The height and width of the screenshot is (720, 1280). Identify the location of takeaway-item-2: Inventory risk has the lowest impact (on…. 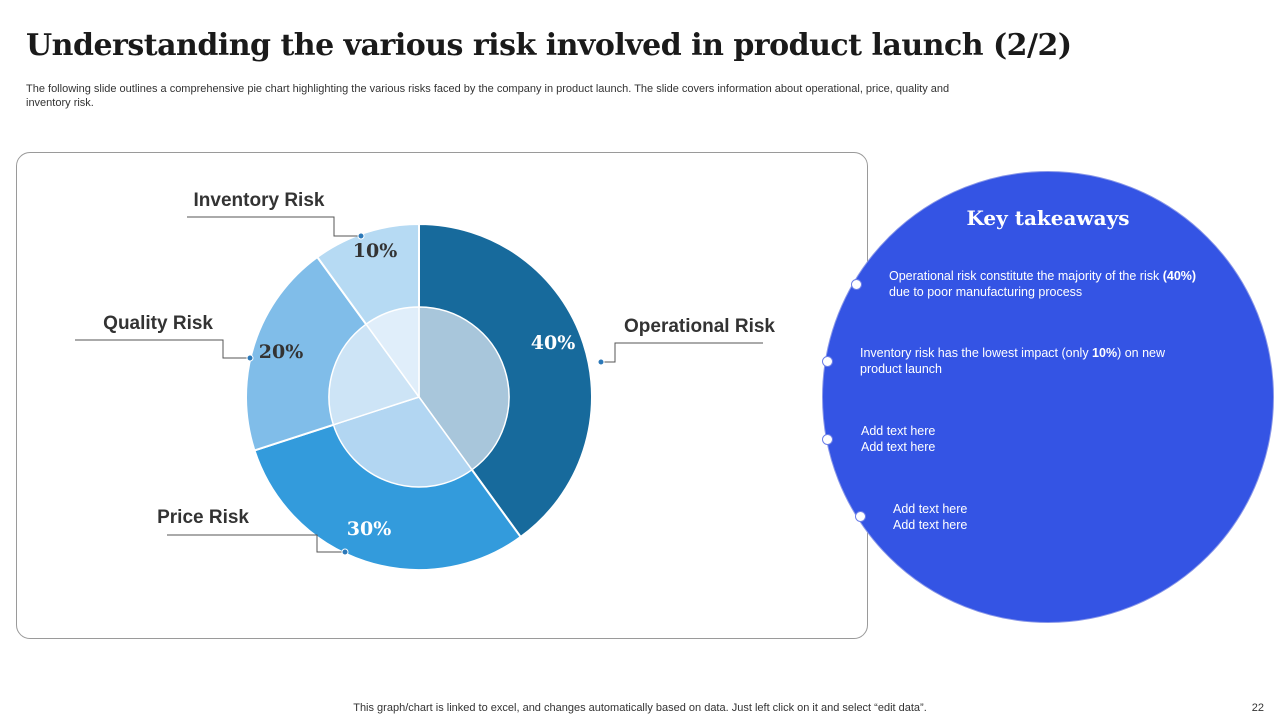
(1013, 361).